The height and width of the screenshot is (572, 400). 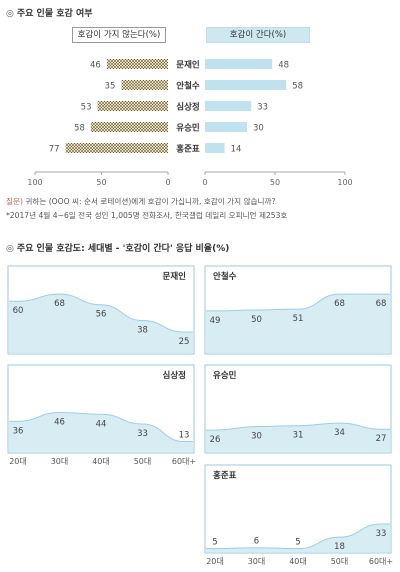 What do you see at coordinates (95, 66) in the screenshot?
I see `value-label-negative: 46` at bounding box center [95, 66].